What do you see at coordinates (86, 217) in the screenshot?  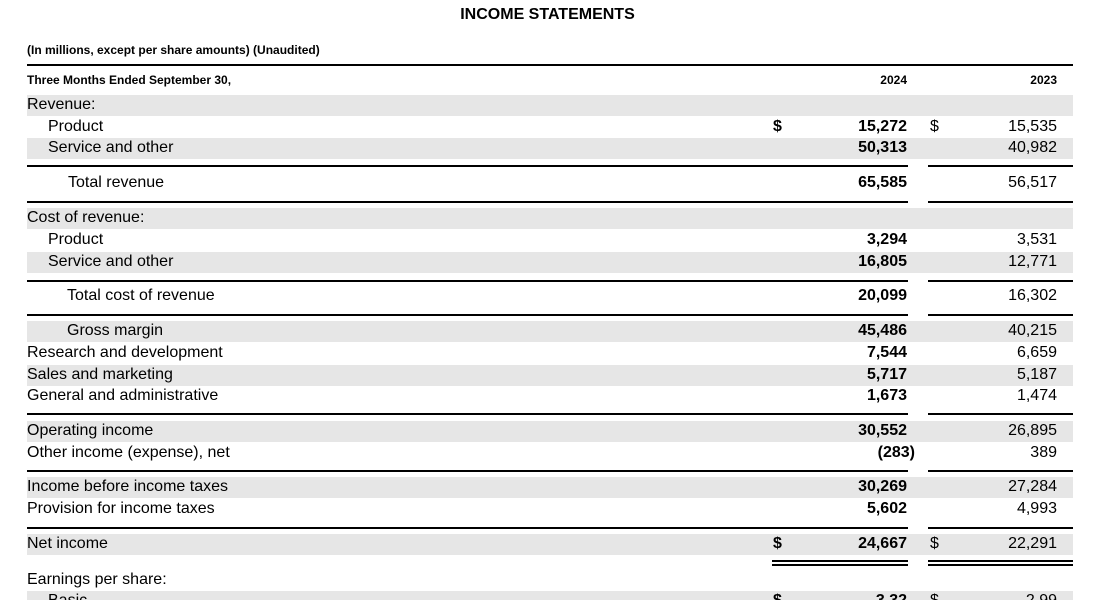 I see `row-label: Cost of revenue:` at bounding box center [86, 217].